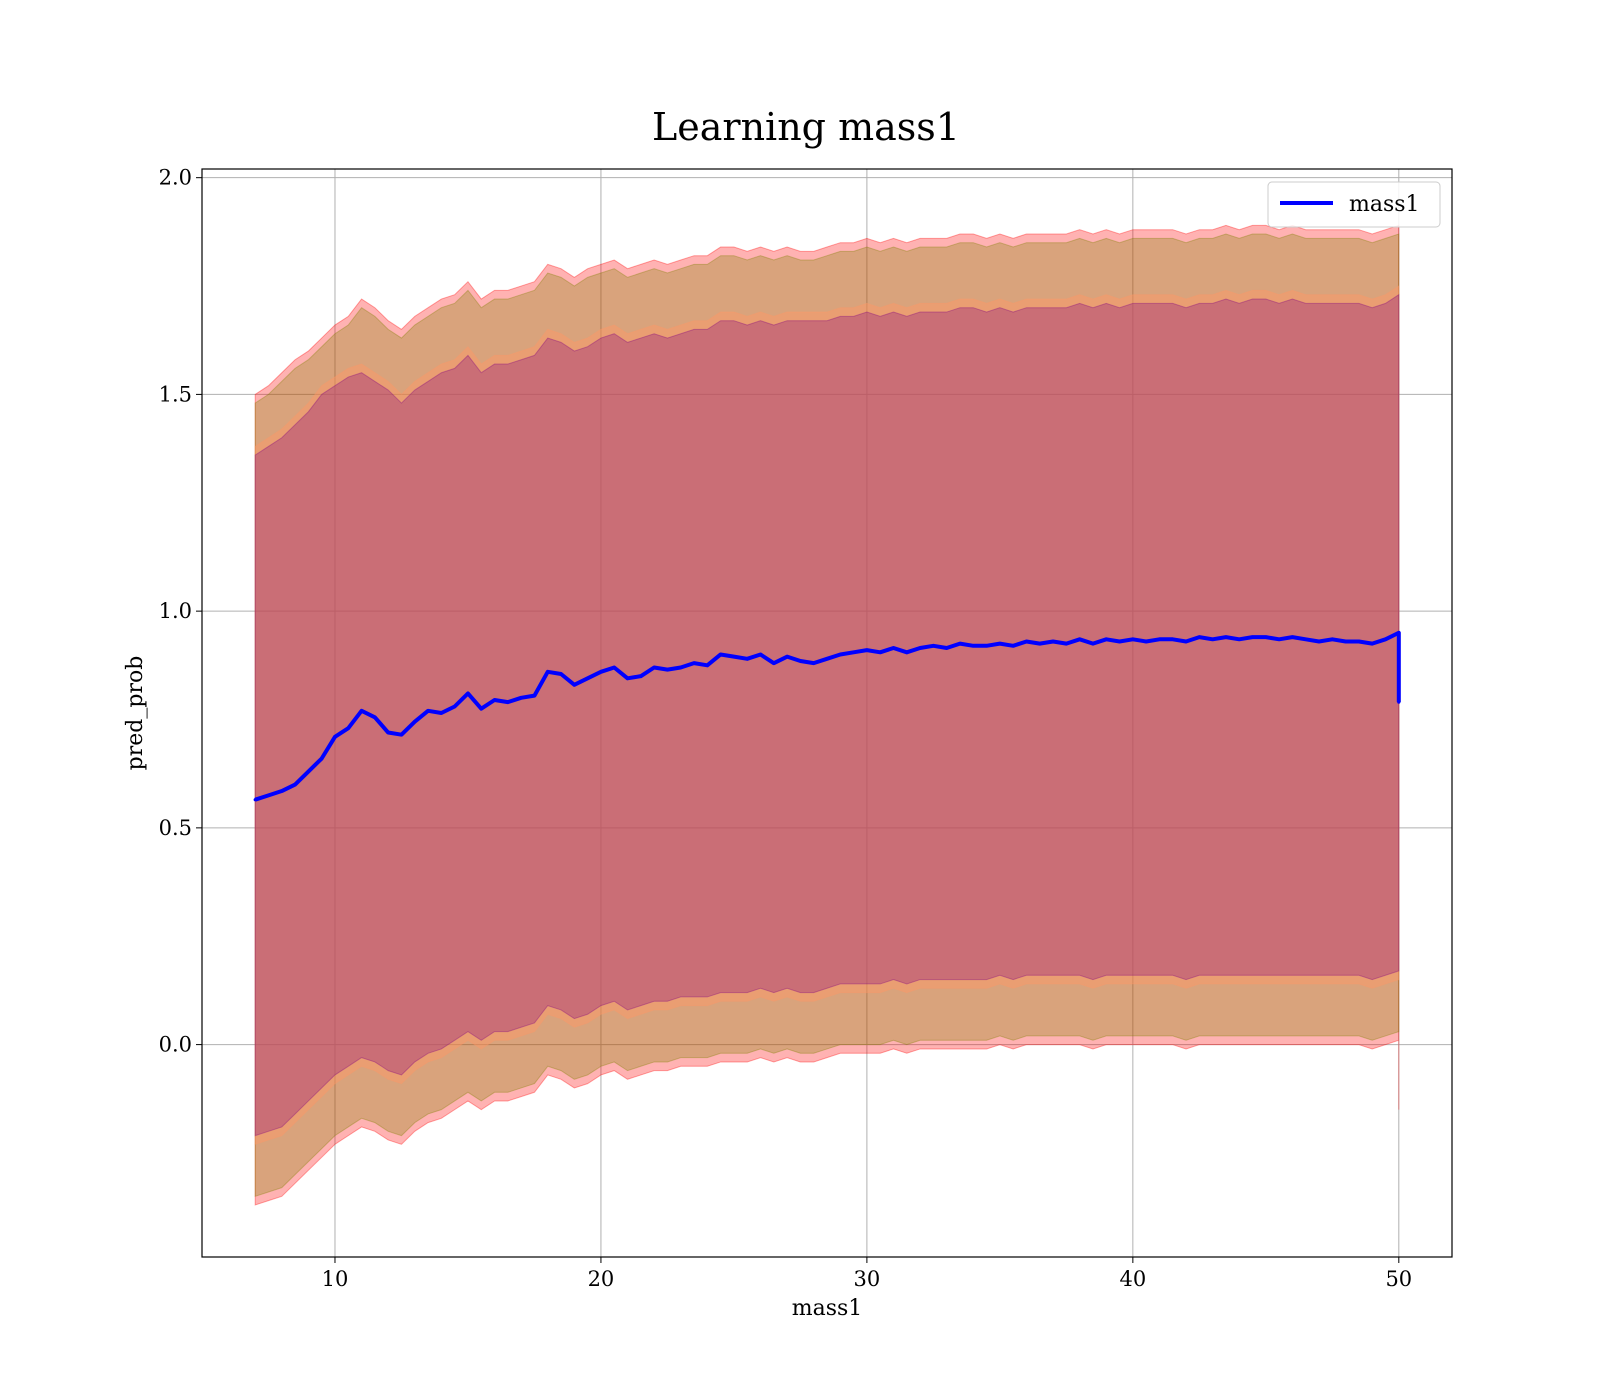 This screenshot has height=1400, width=1600. What do you see at coordinates (175, 1045) in the screenshot?
I see `y-tick-label: 0.0` at bounding box center [175, 1045].